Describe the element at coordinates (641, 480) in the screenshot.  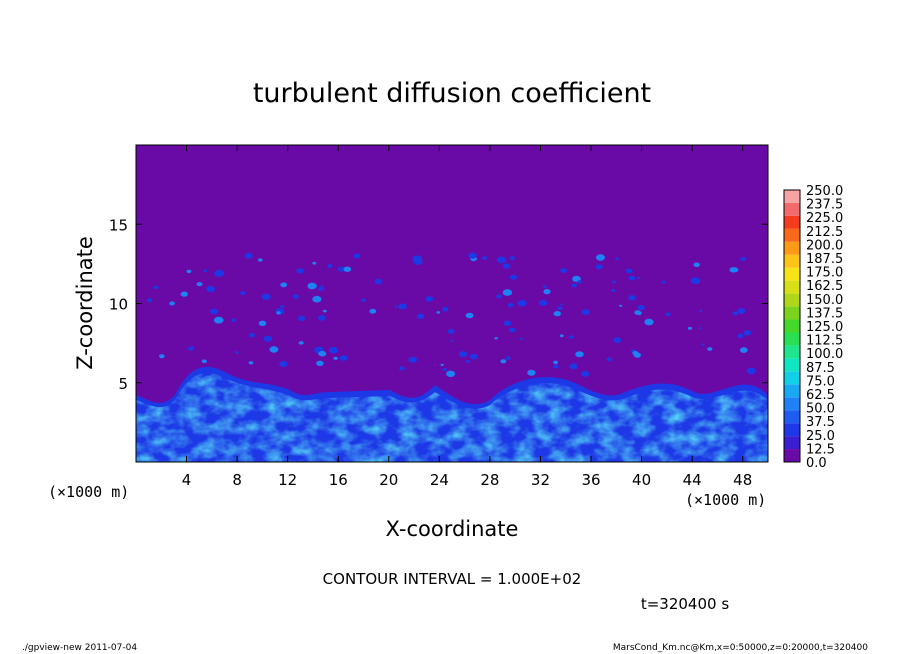
I see `x-tick-label: 40` at that location.